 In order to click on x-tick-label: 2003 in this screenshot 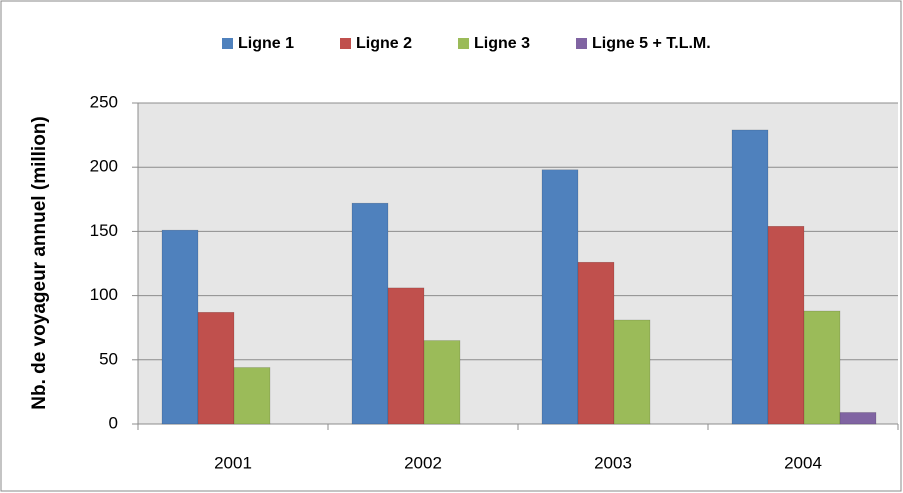, I will do `click(613, 462)`.